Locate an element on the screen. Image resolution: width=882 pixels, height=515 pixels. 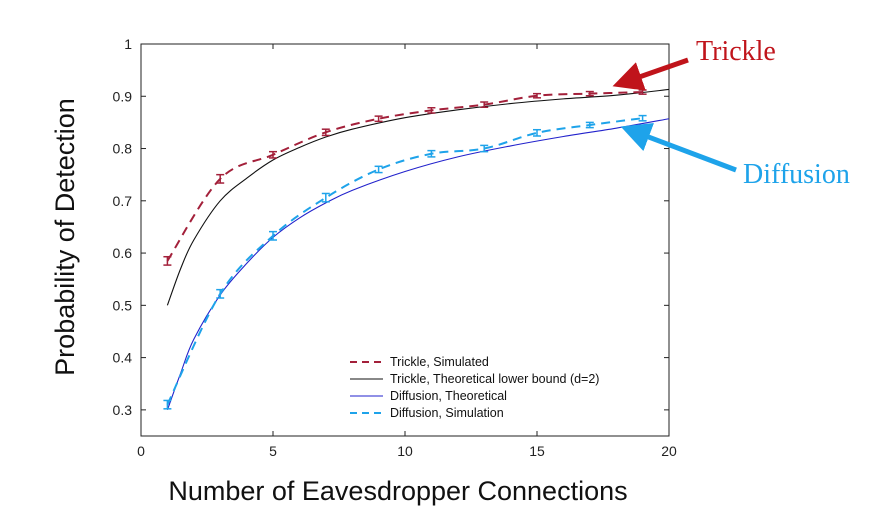
legend-label-trickle-simulated: Trickle, Simulated is located at coordinates (439, 362).